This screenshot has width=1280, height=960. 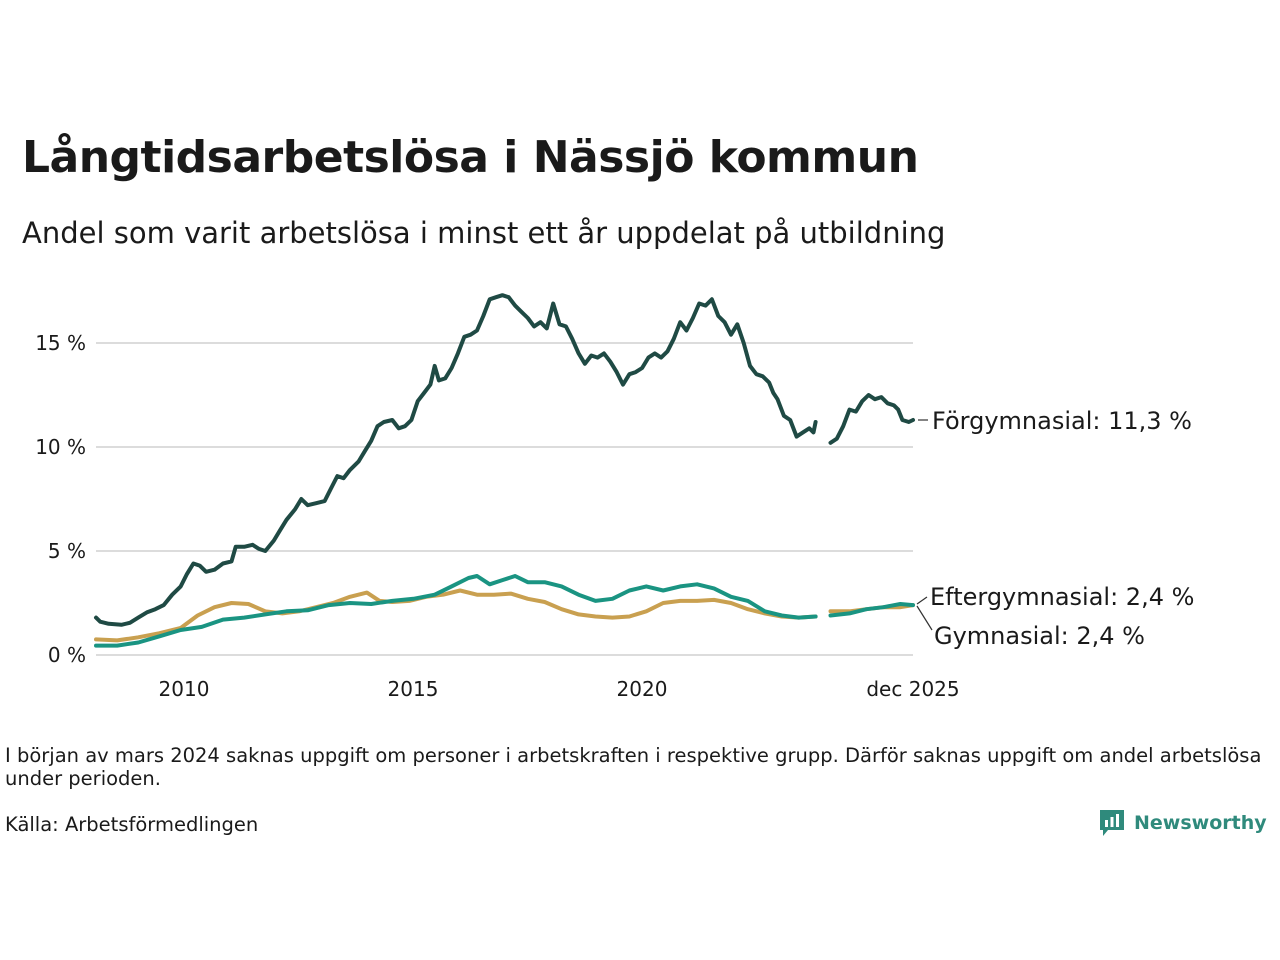 I want to click on y-axis-ticks: 0 % 5 % 10 % 15 %, so click(x=60, y=499).